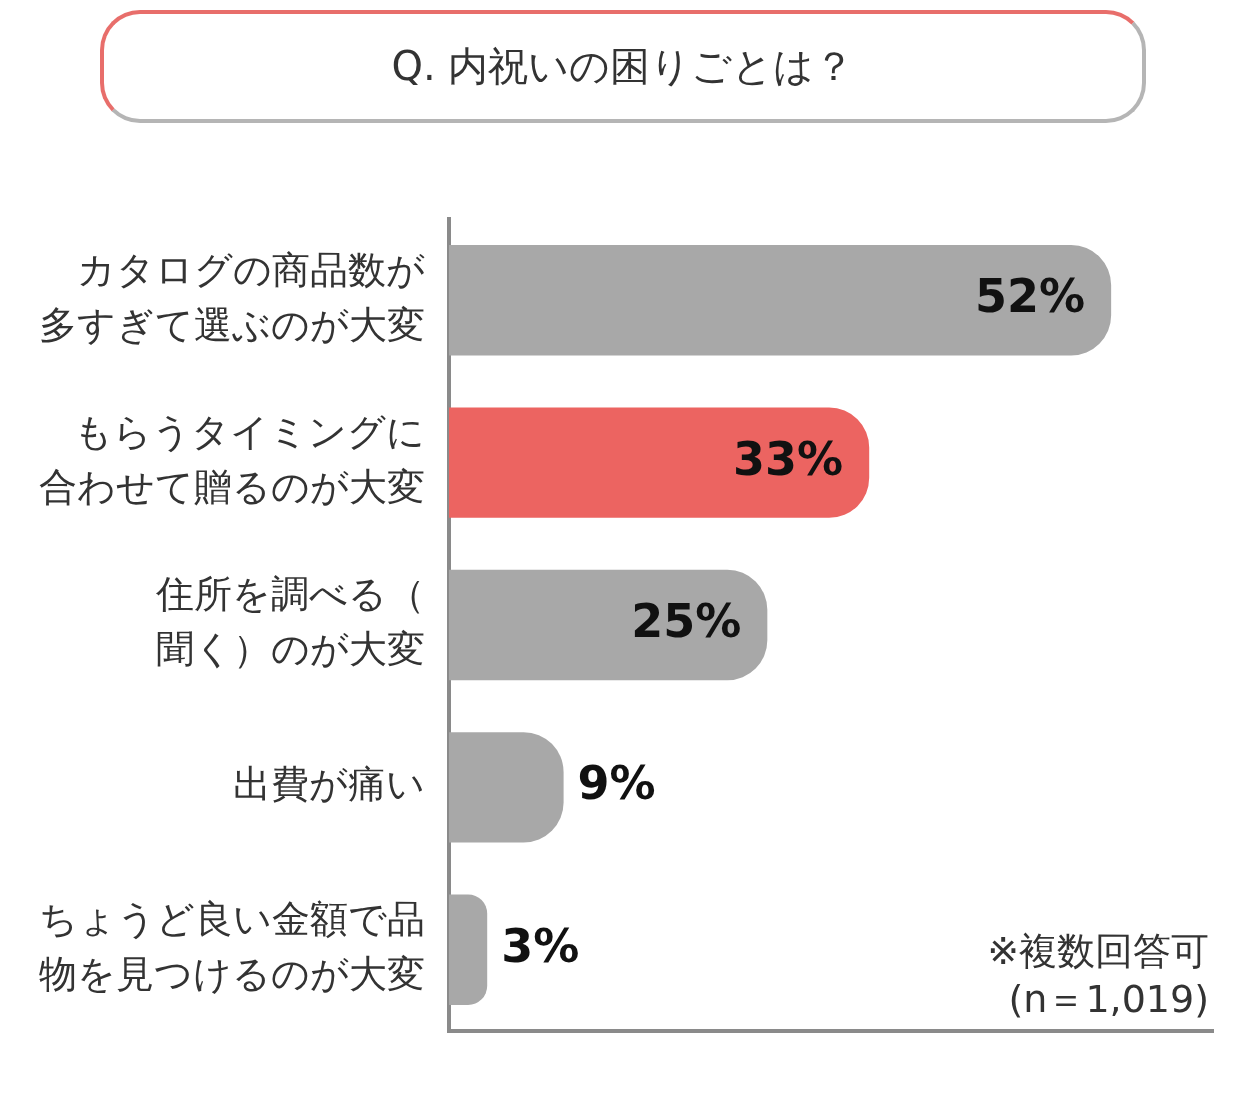 Image resolution: width=1243 pixels, height=1118 pixels. Describe the element at coordinates (232, 947) in the screenshot. I see `y-tick-label: ちょうど良い金額で品物を見つけるのが大変` at that location.